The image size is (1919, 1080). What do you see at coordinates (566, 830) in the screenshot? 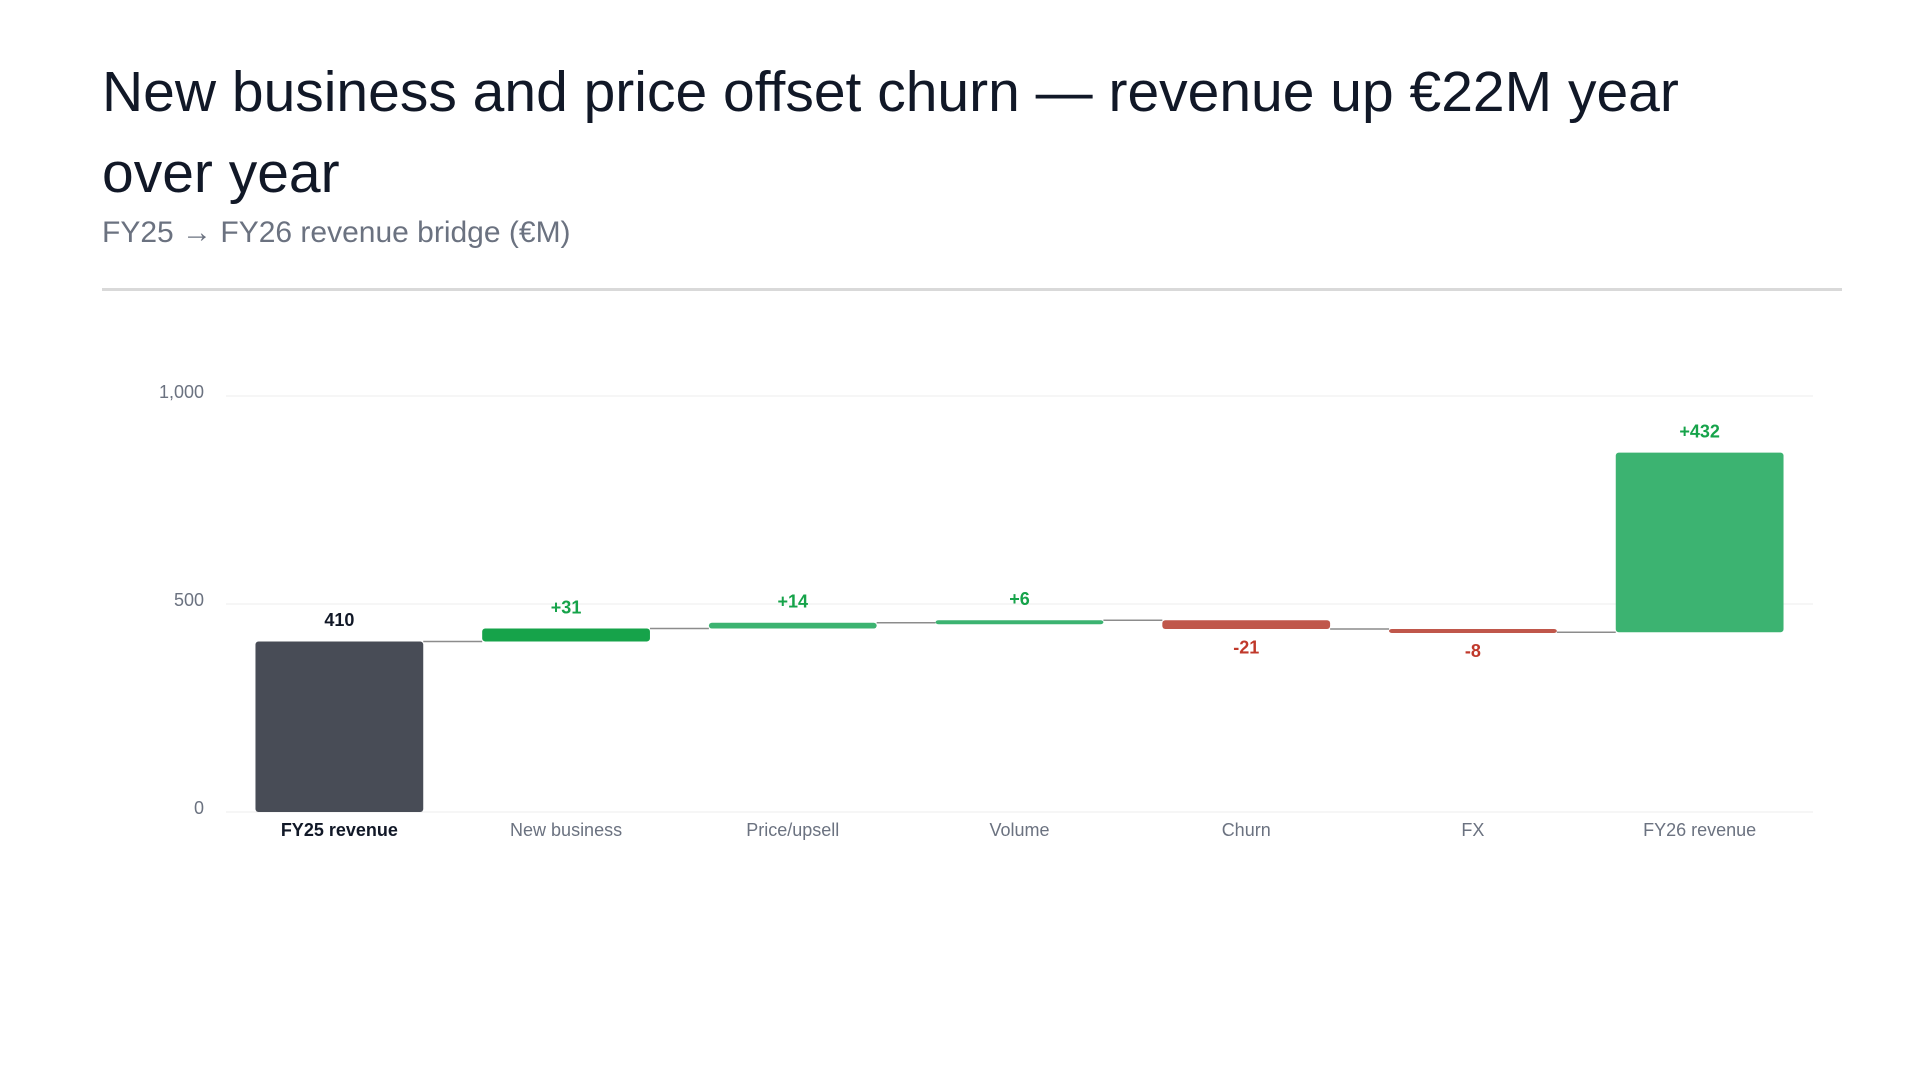
I see `x-tick-label: New business` at bounding box center [566, 830].